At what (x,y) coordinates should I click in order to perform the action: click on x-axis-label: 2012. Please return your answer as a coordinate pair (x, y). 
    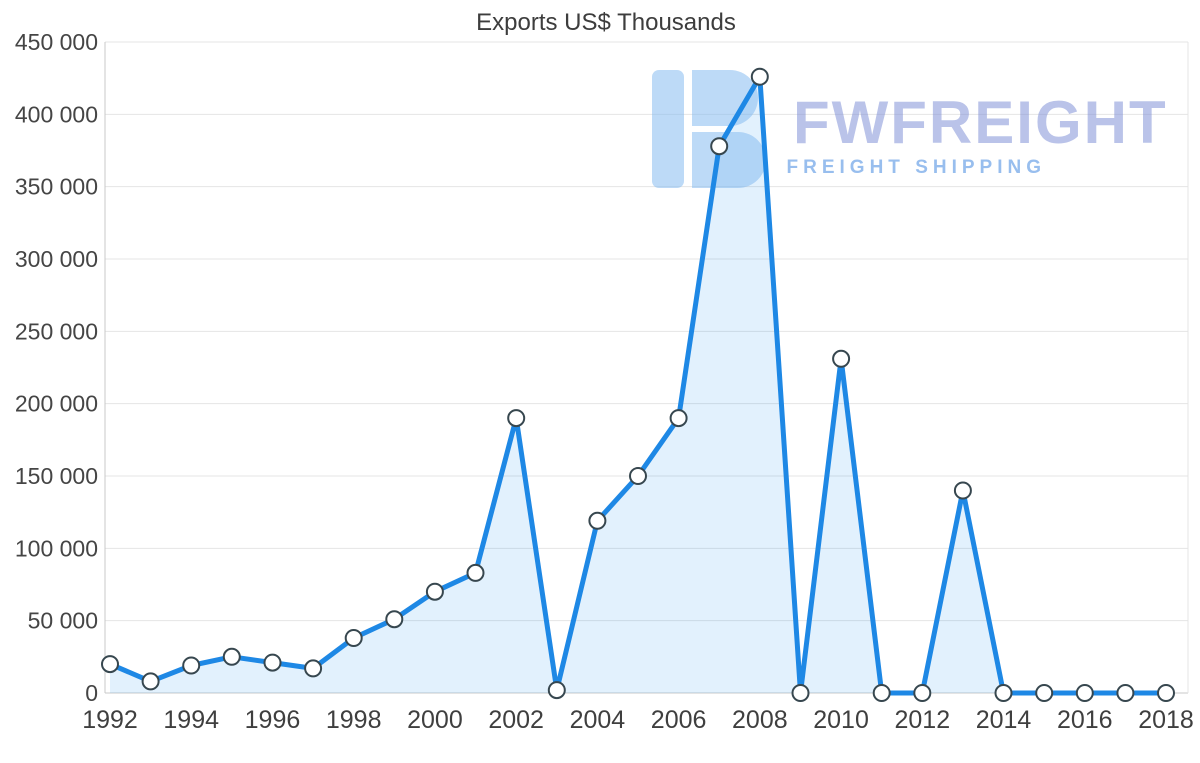
    Looking at the image, I should click on (922, 720).